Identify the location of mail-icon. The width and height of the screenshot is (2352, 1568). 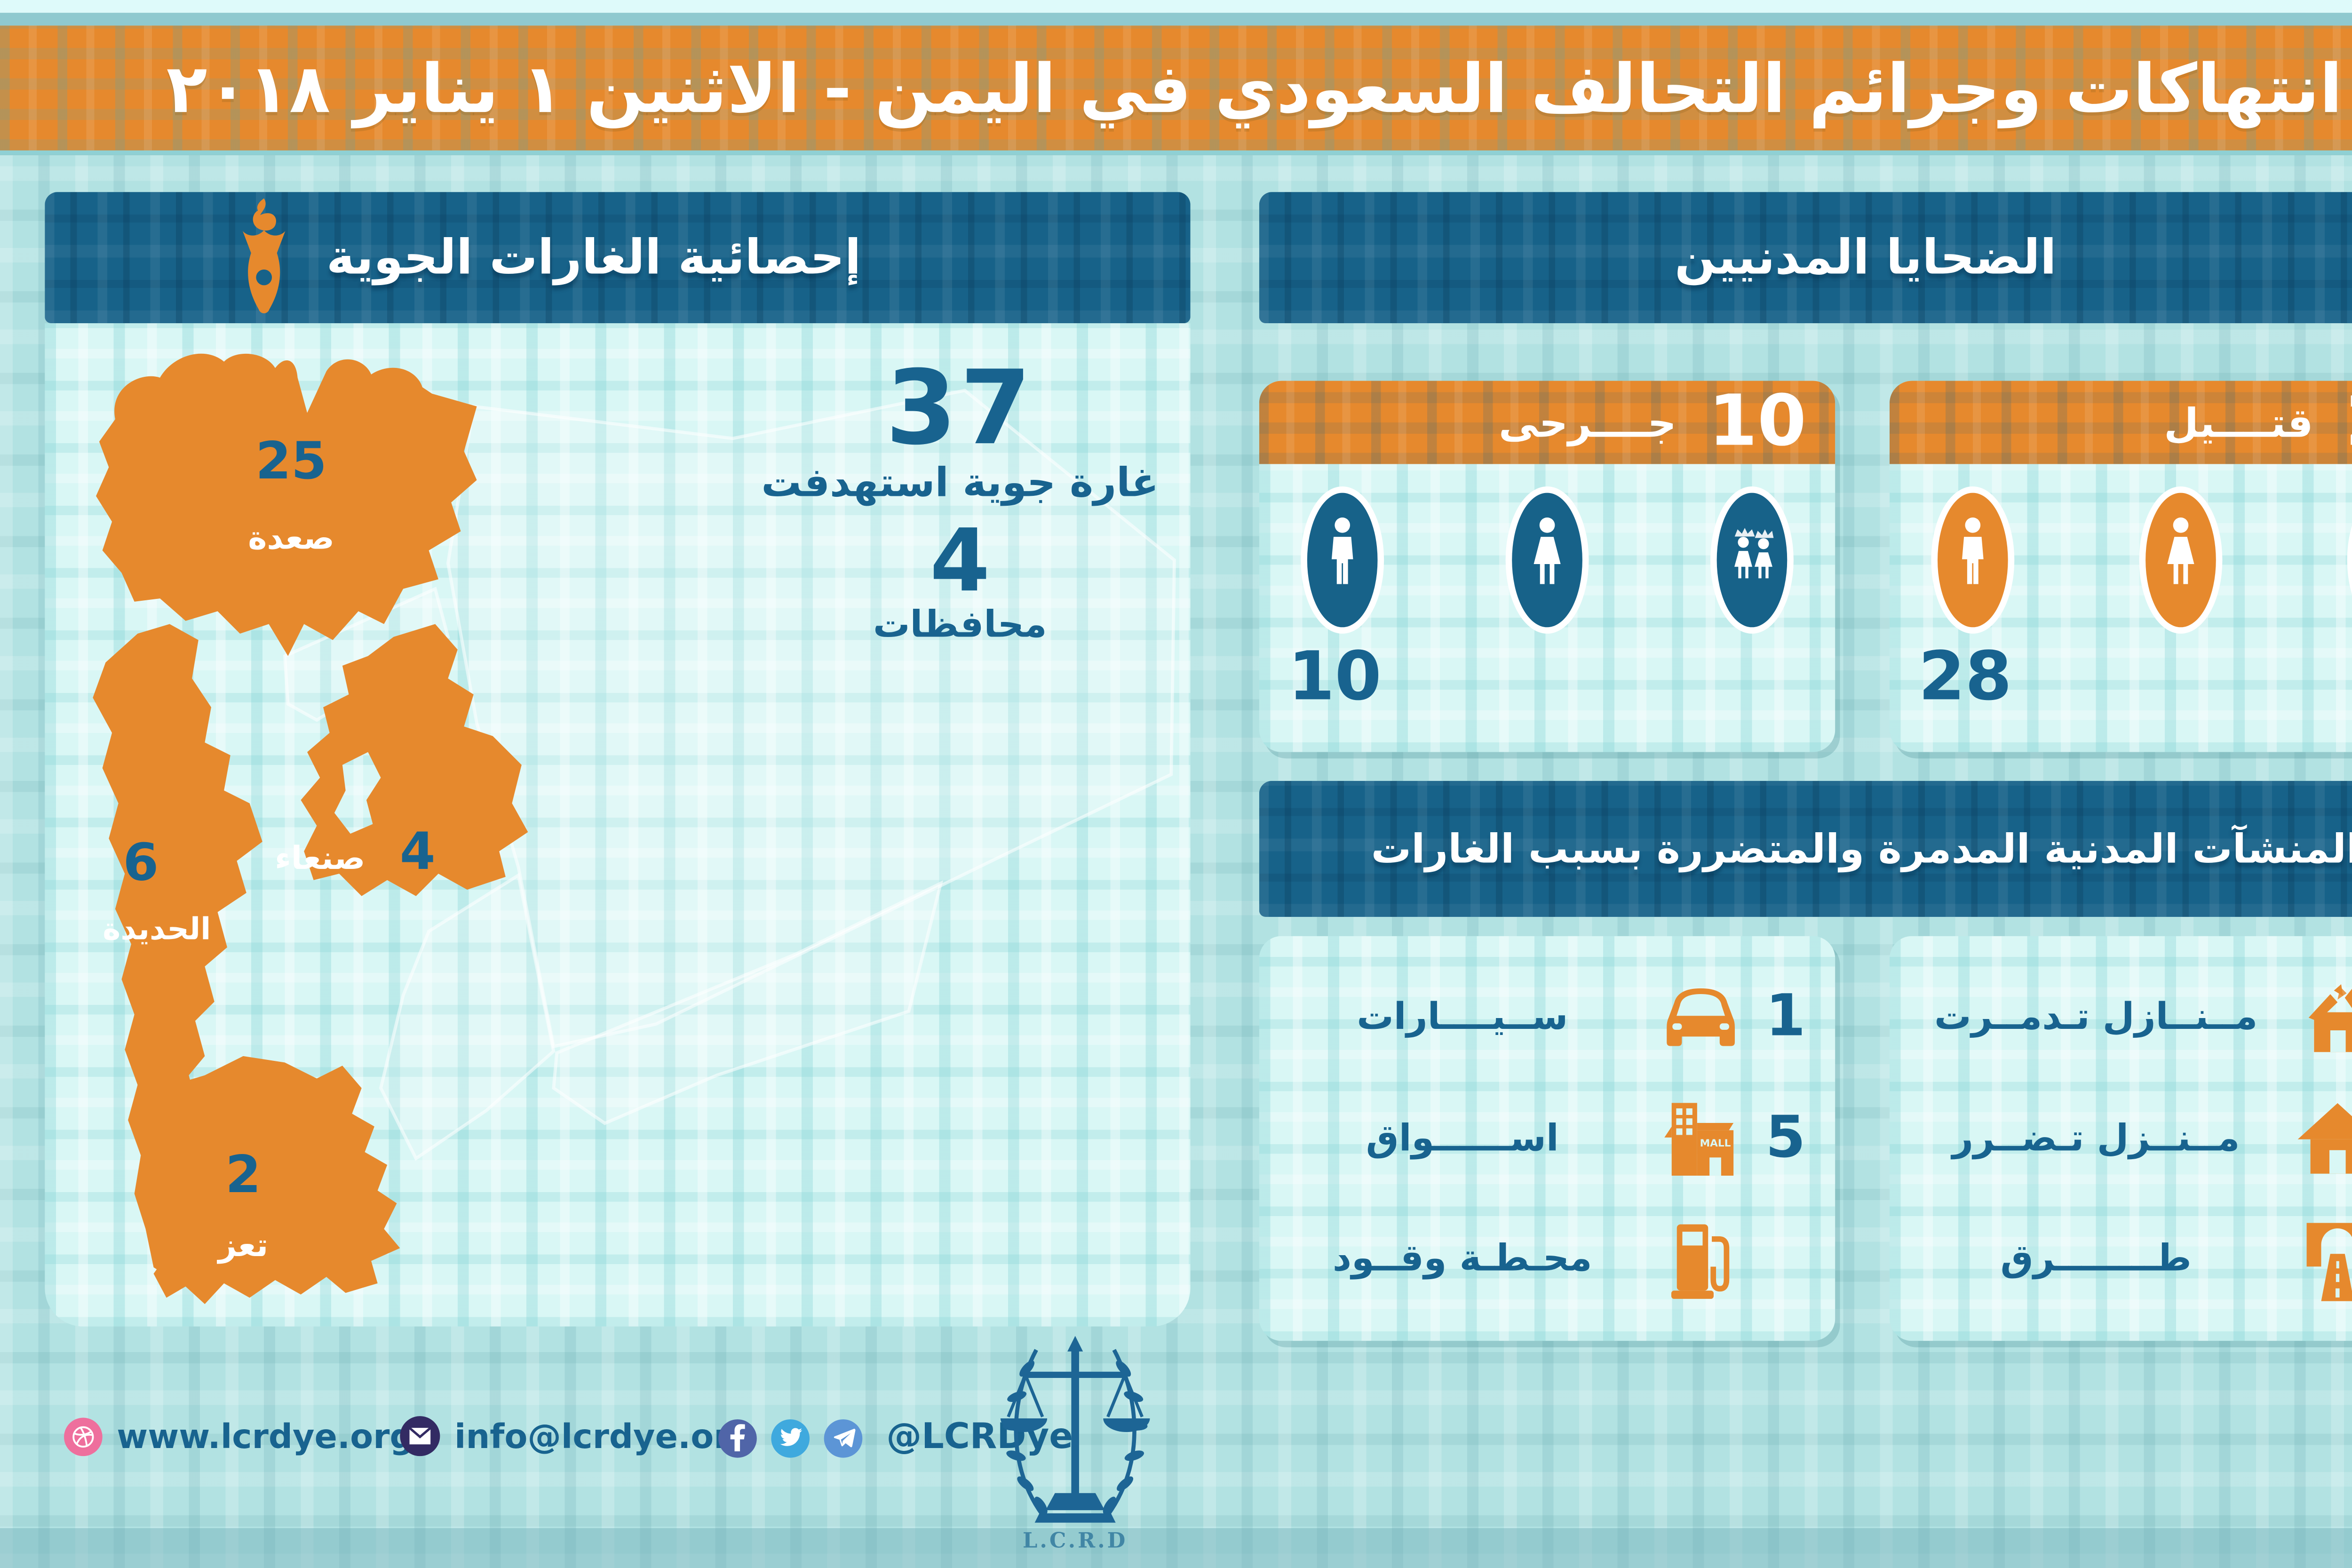
(420, 1436).